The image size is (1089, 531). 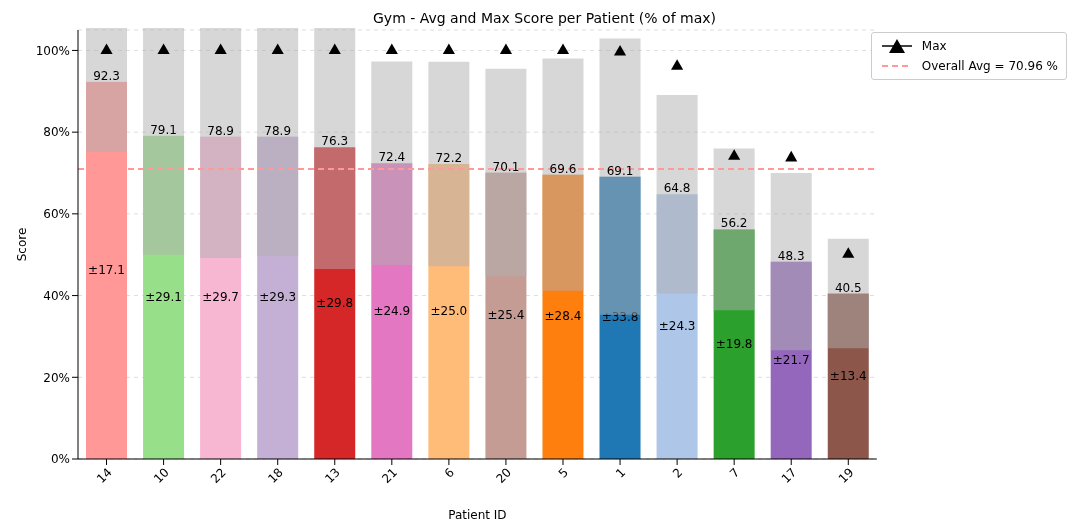 What do you see at coordinates (335, 141) in the screenshot?
I see `data-label: 76.3` at bounding box center [335, 141].